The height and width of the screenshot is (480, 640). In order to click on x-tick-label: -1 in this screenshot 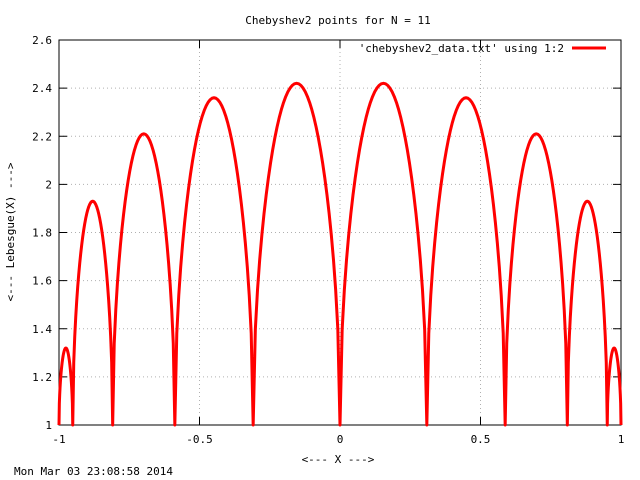, I will do `click(58, 439)`.